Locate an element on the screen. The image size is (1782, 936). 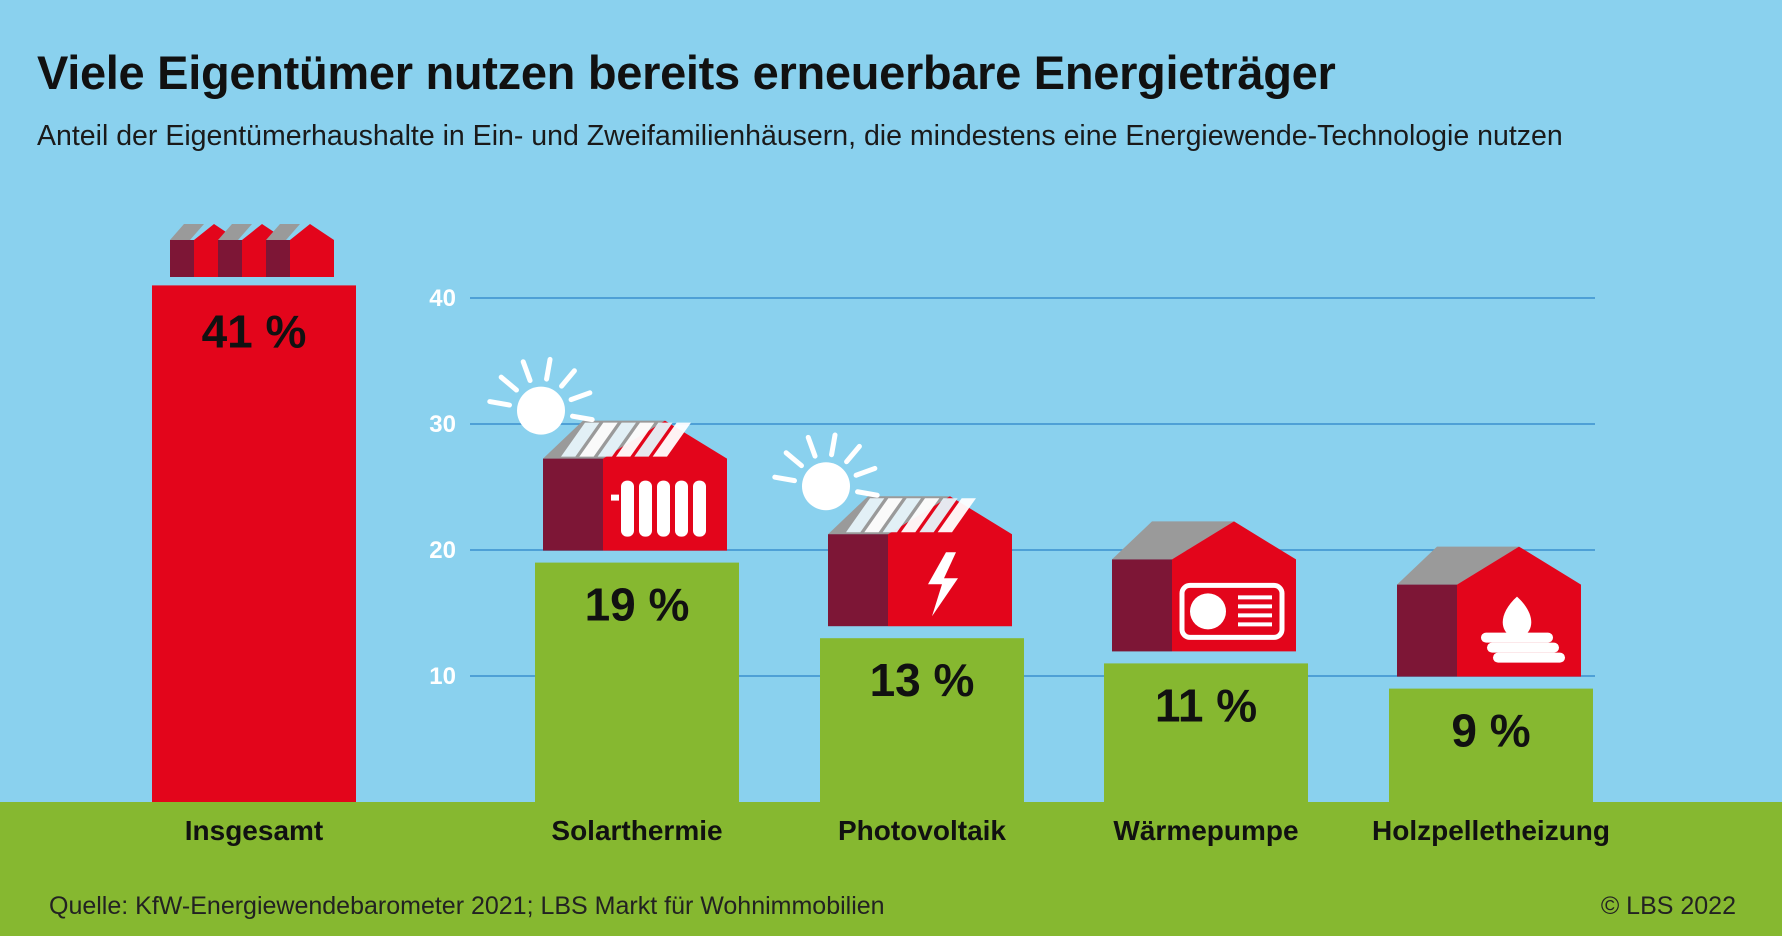
solar-thermal-house-icon is located at coordinates (607, 453).